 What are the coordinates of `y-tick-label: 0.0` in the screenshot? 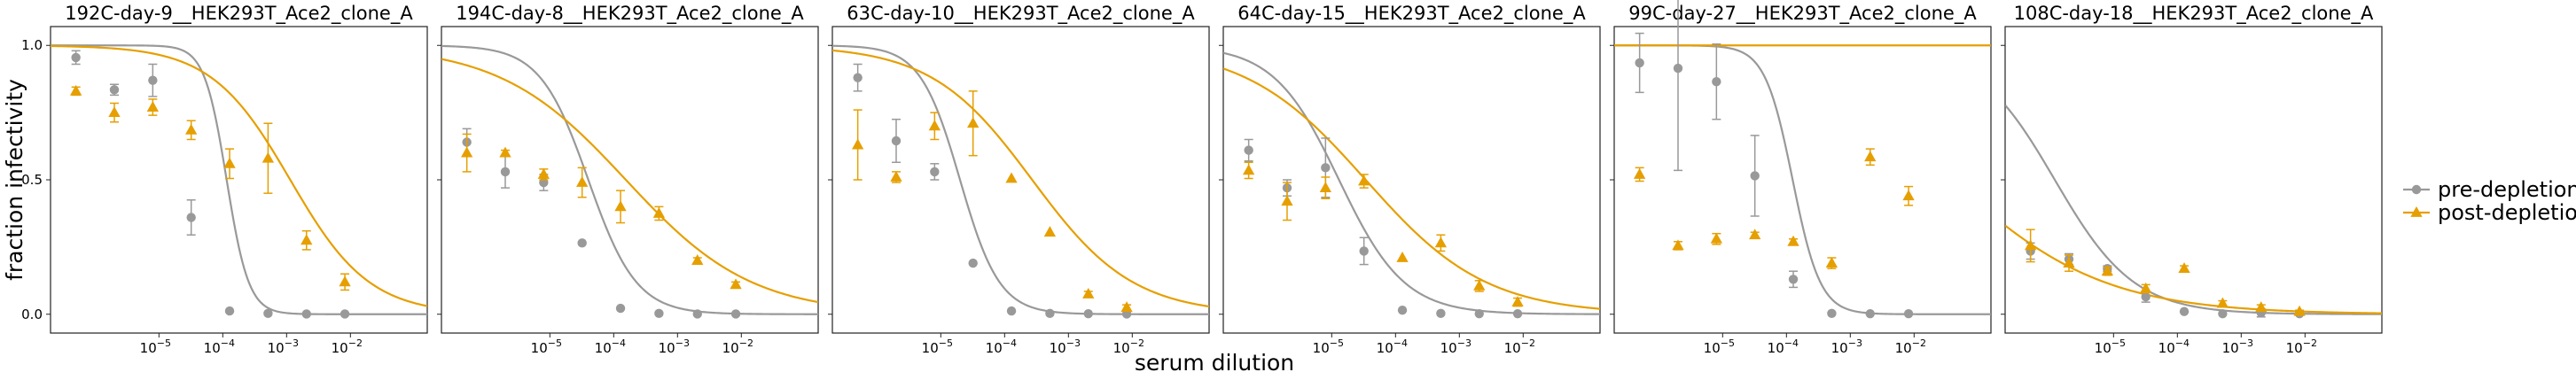 It's located at (32, 314).